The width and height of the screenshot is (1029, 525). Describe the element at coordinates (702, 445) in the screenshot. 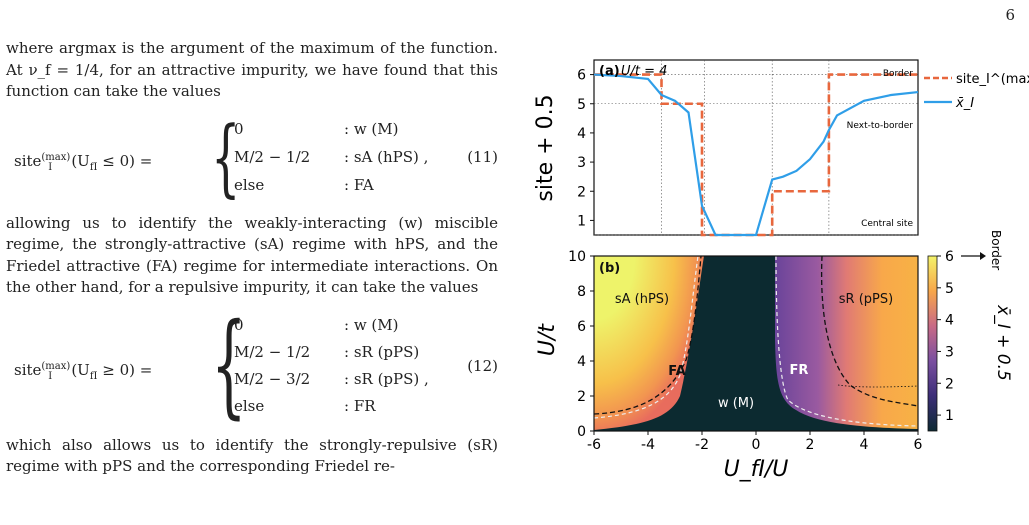

I see `panel-b-xtick-label-2: -2` at that location.